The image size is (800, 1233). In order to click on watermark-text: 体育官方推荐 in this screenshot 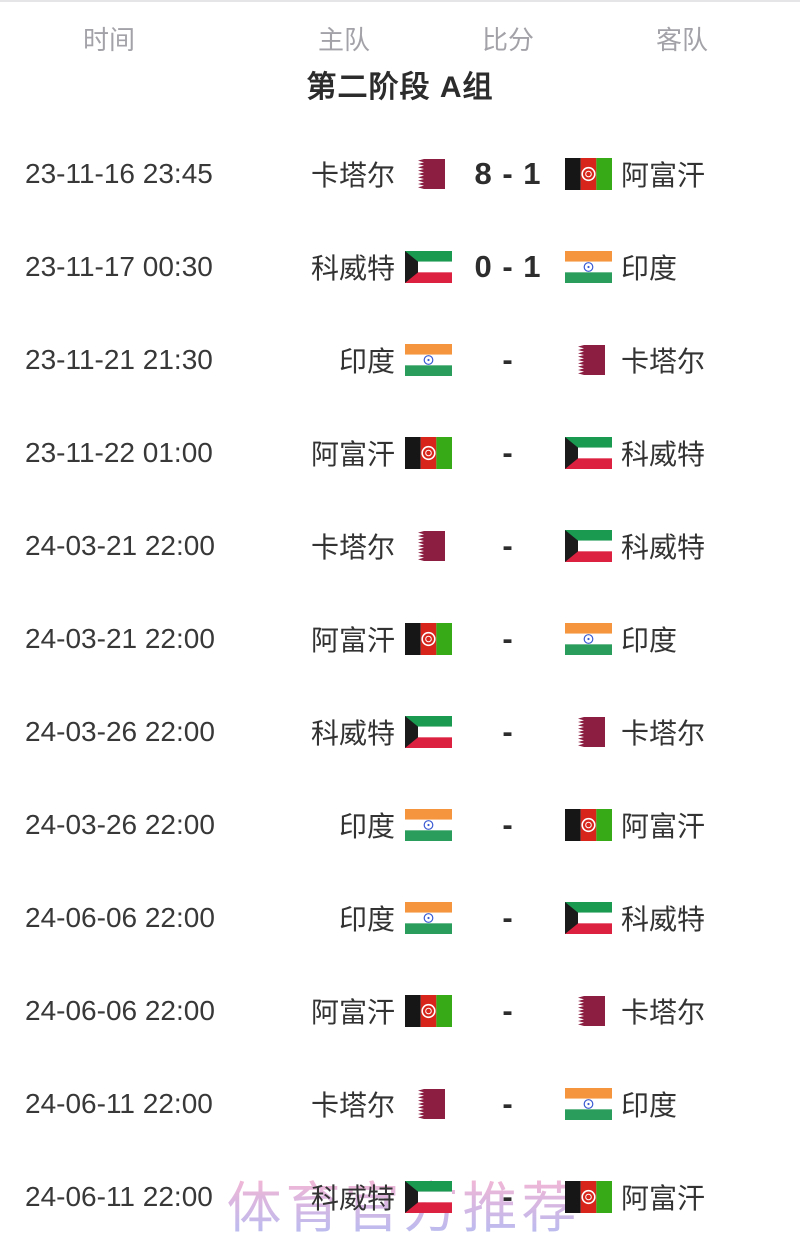, I will do `click(404, 1198)`.